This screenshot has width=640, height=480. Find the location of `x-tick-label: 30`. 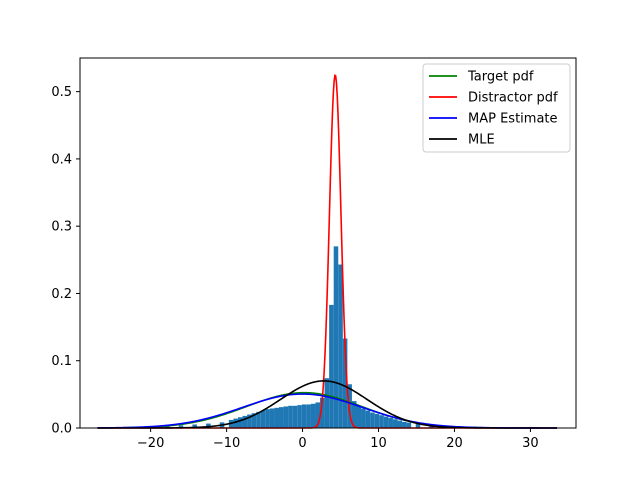

x-tick-label: 30 is located at coordinates (530, 443).